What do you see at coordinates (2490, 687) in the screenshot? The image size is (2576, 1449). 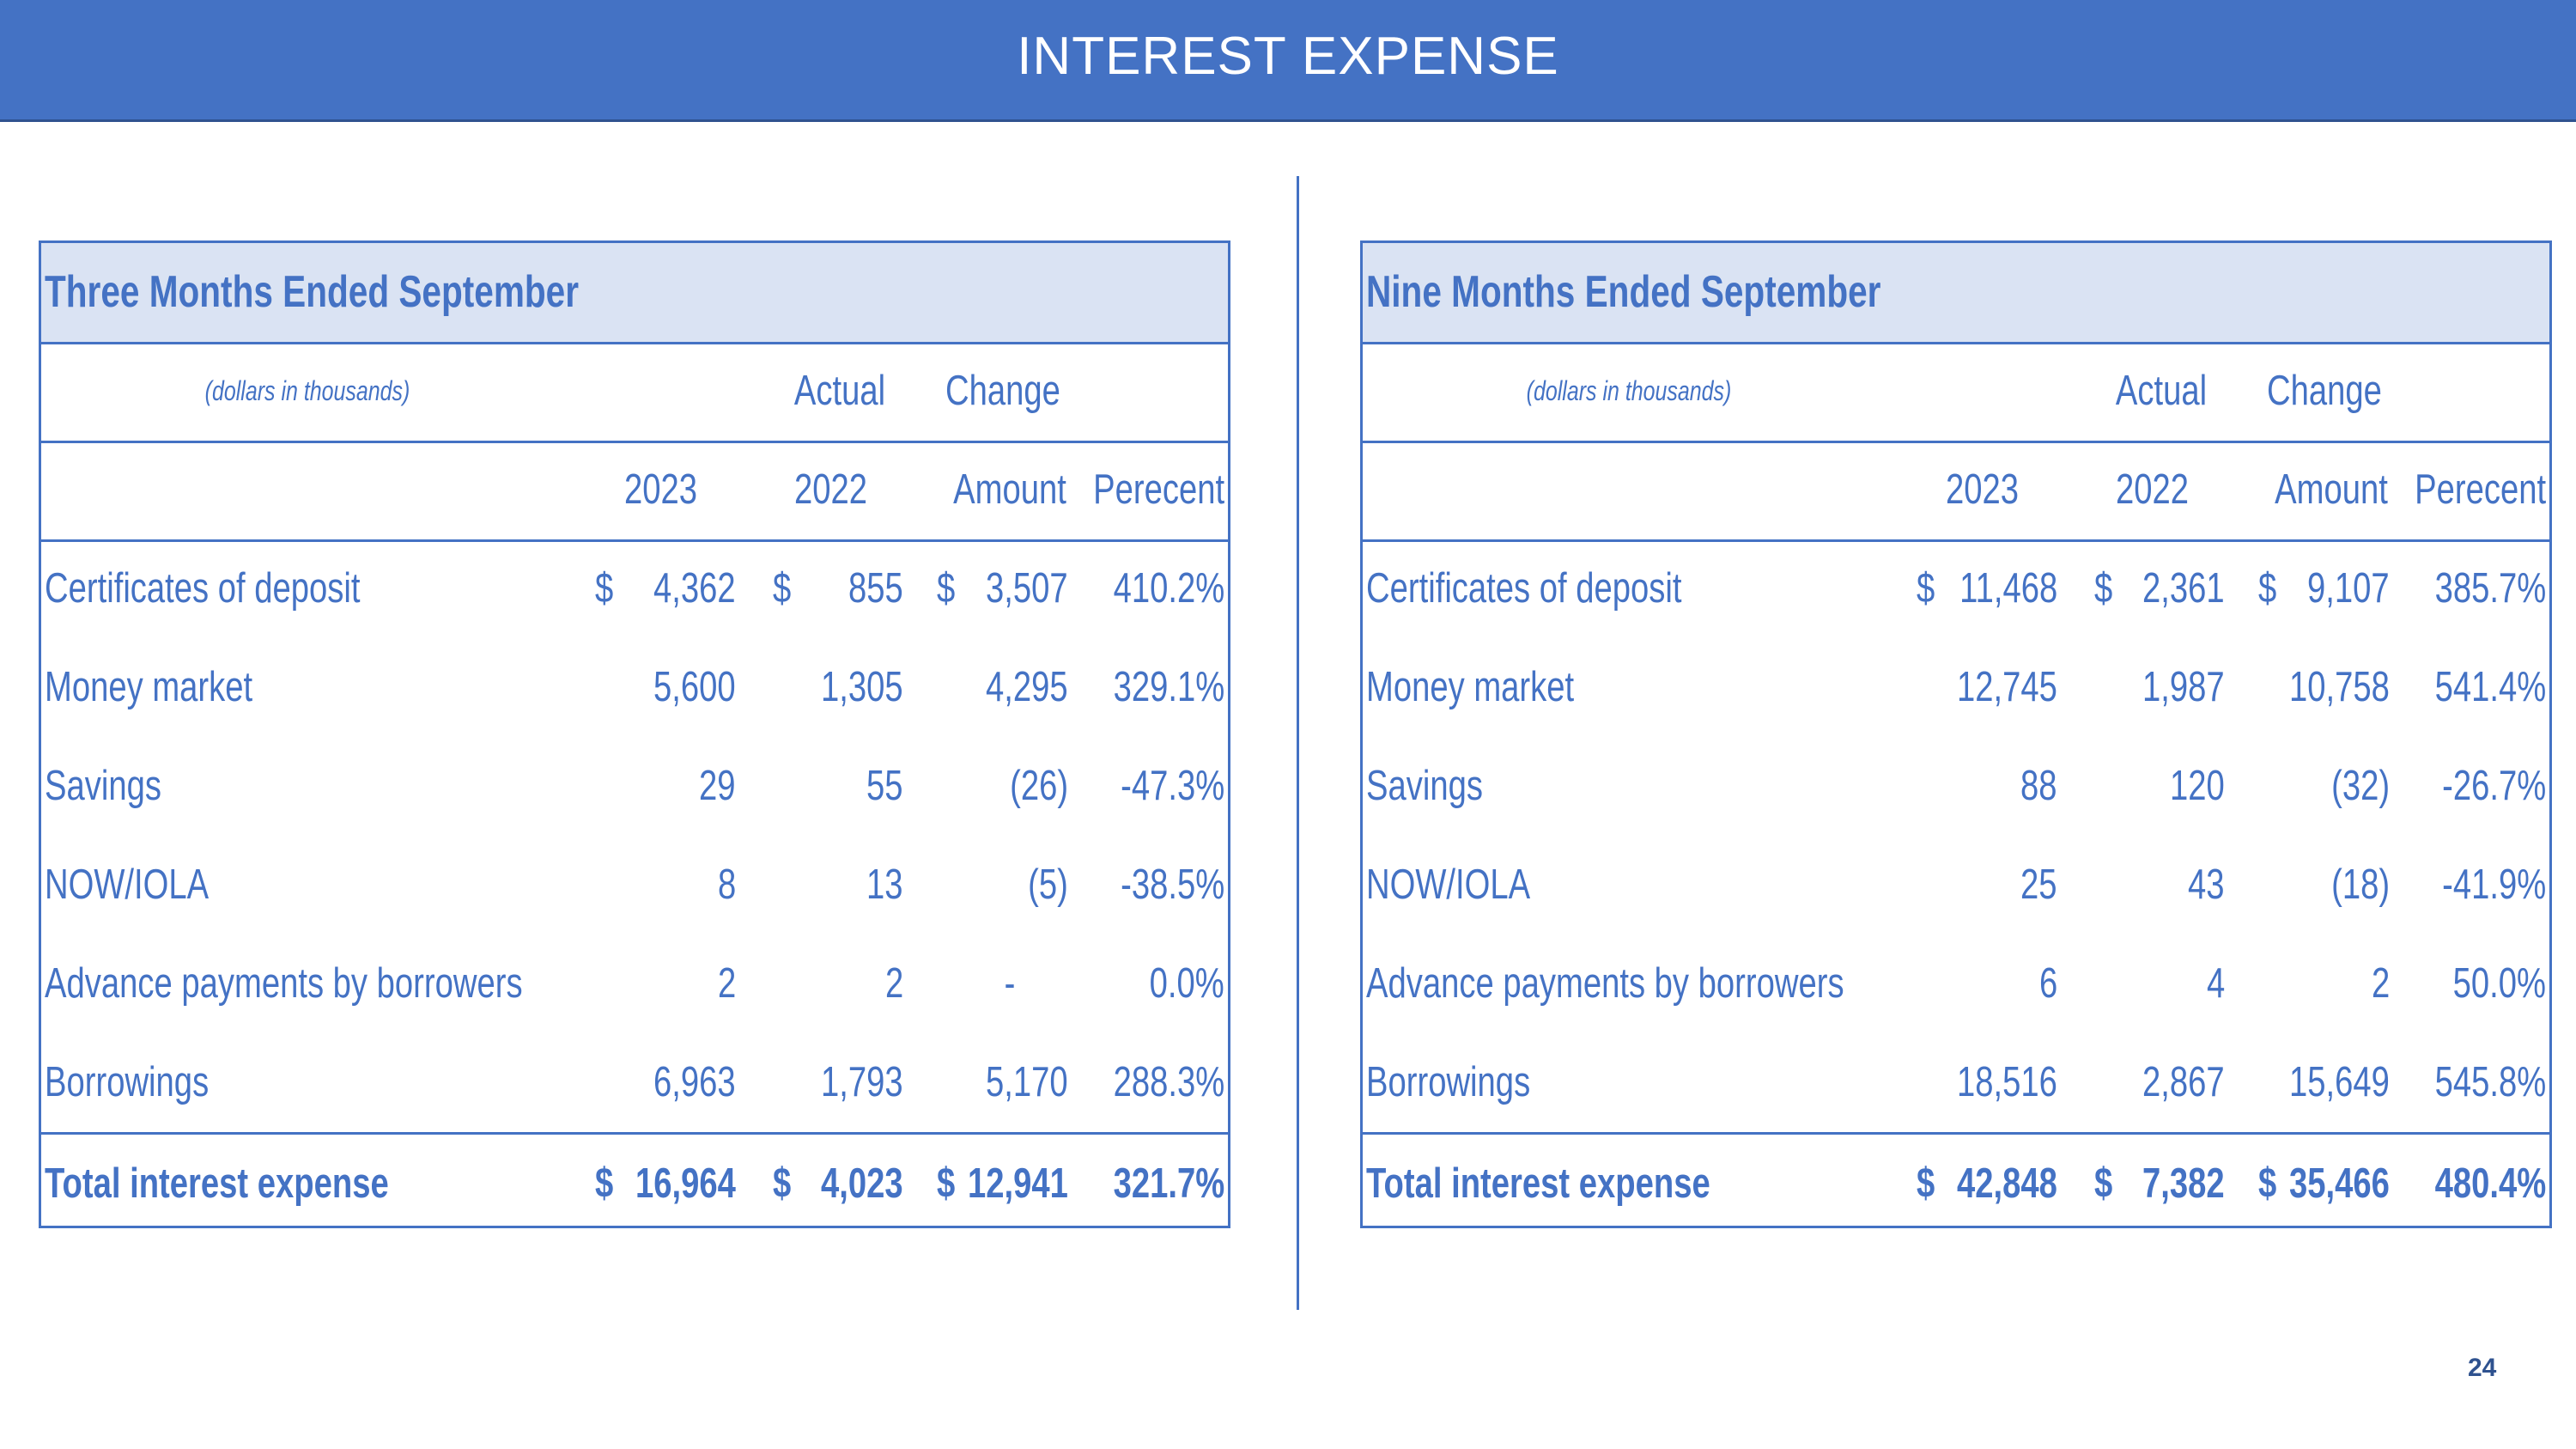 I see `change-percent: 541.4%` at bounding box center [2490, 687].